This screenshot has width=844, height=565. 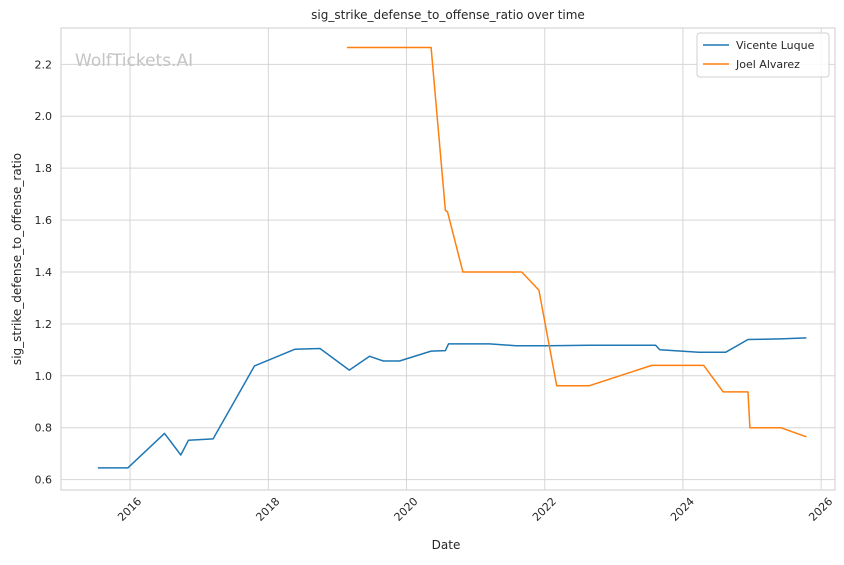 What do you see at coordinates (44, 376) in the screenshot?
I see `y-tick-label: 1.0` at bounding box center [44, 376].